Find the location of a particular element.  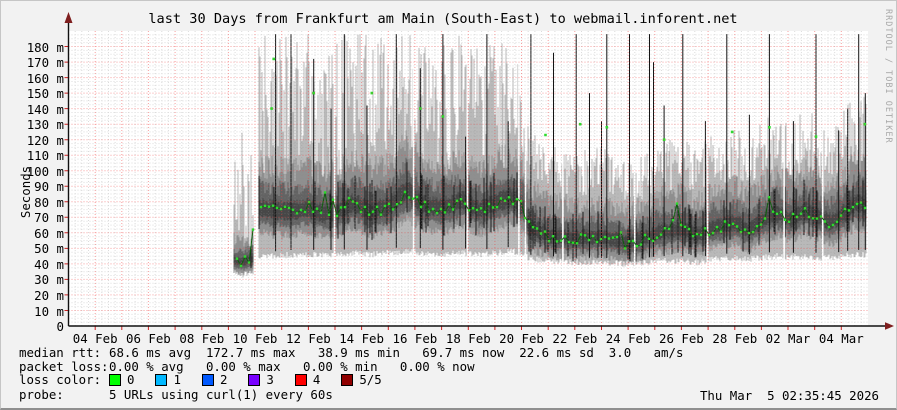

probe-text: 5 URLs using curl(1) every 60s is located at coordinates (221, 394).